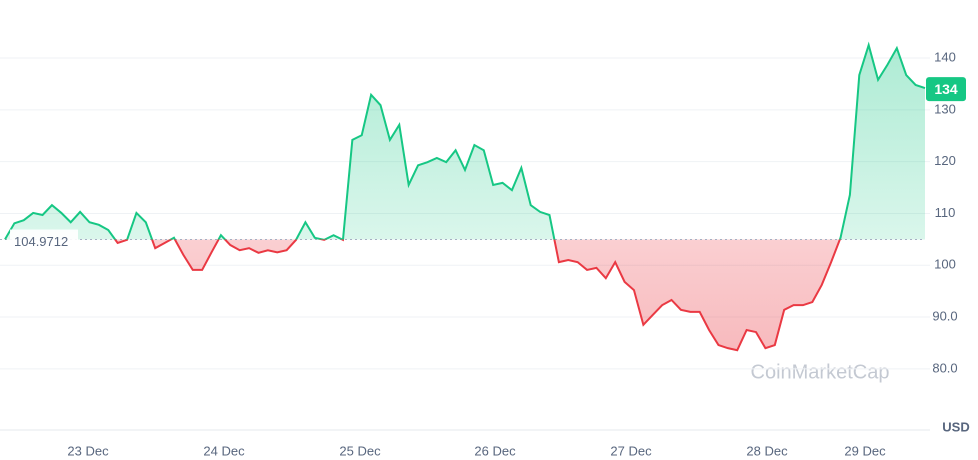 This screenshot has height=460, width=978. Describe the element at coordinates (944, 367) in the screenshot. I see `y-tick-label: 80.0` at that location.